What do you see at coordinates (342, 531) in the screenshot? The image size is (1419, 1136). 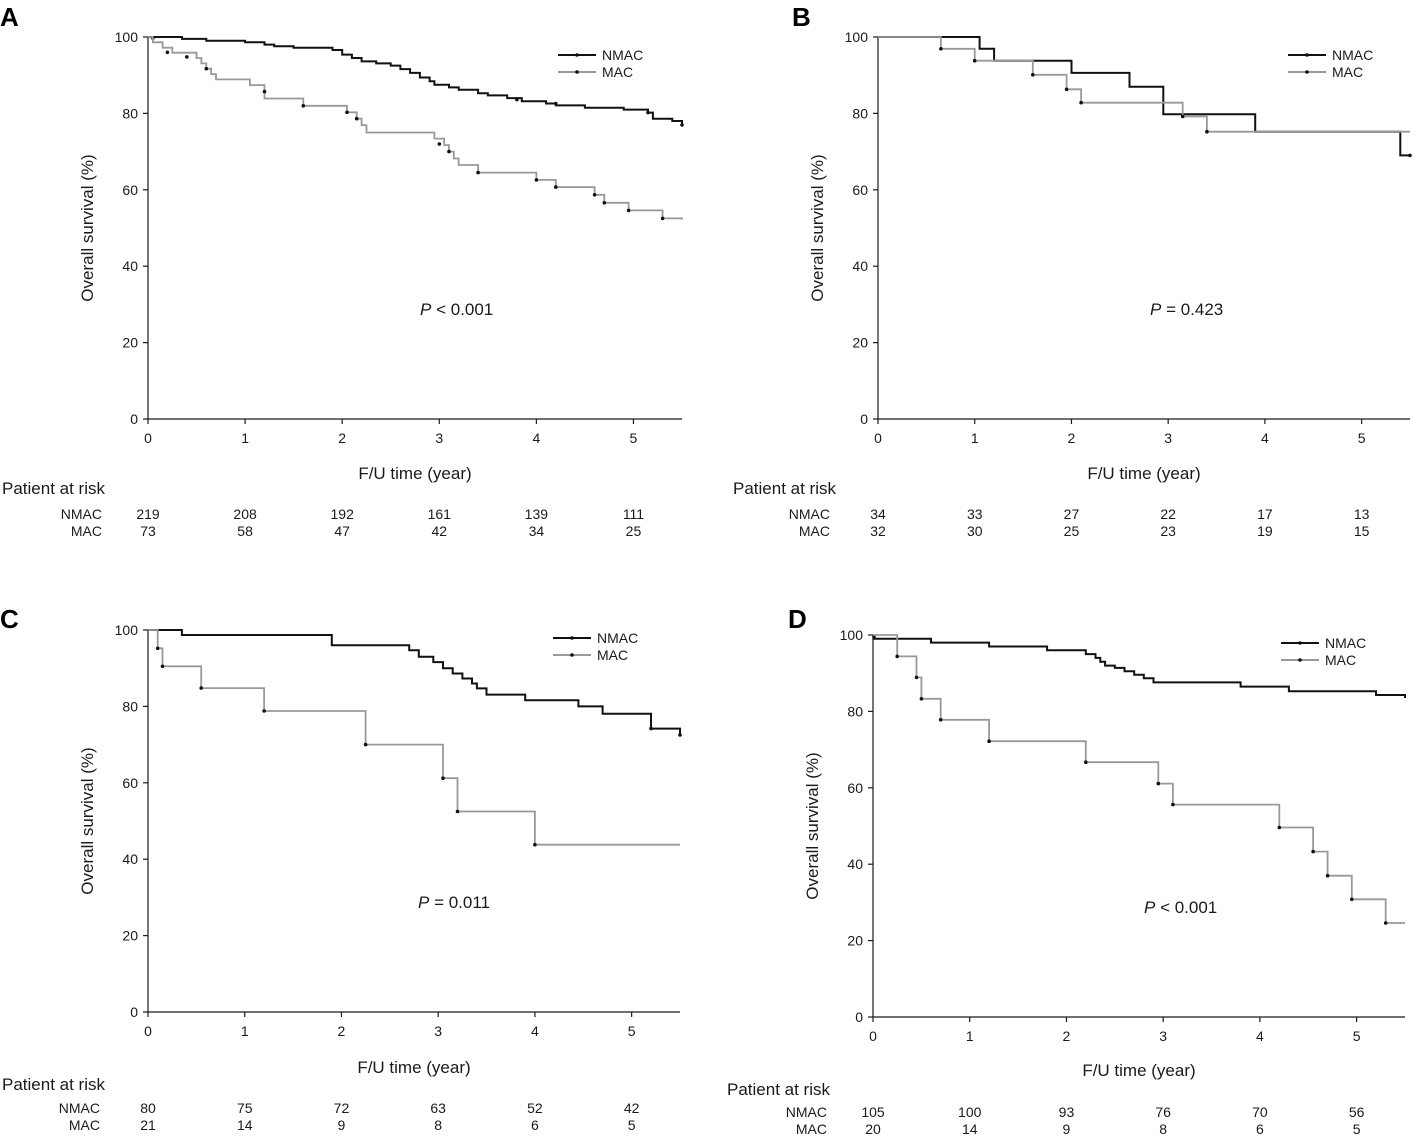 I see `risk-count: 47` at bounding box center [342, 531].